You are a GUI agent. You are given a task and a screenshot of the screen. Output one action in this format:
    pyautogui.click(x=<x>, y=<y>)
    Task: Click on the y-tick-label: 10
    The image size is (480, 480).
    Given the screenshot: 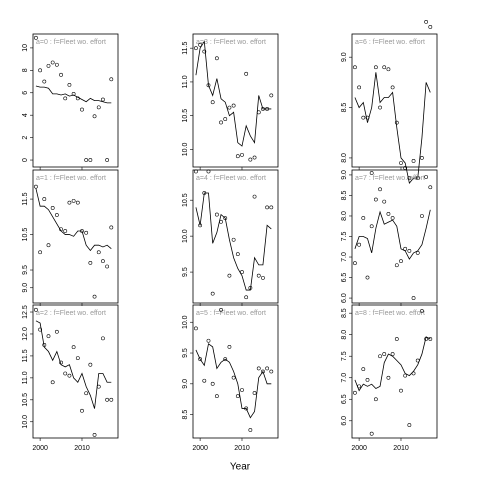 What is the action you would take?
    pyautogui.click(x=25, y=48)
    